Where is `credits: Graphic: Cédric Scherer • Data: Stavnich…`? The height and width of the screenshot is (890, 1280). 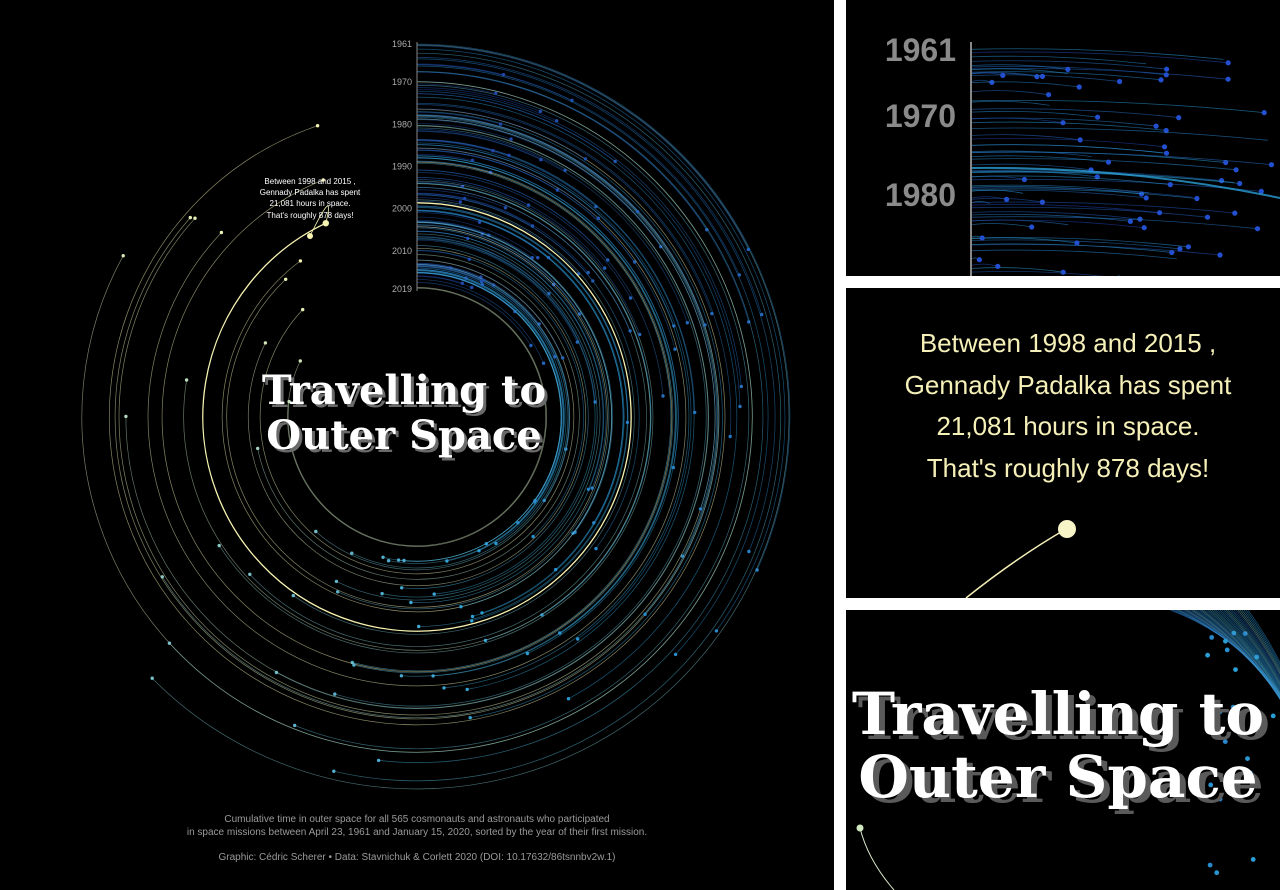
credits: Graphic: Cédric Scherer • Data: Stavnich… is located at coordinates (416, 857).